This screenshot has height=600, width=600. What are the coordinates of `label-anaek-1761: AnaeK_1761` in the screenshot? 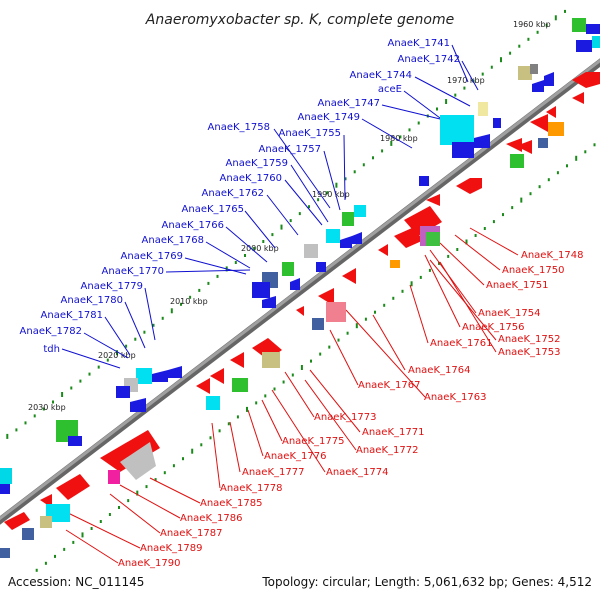 It's located at (461, 343).